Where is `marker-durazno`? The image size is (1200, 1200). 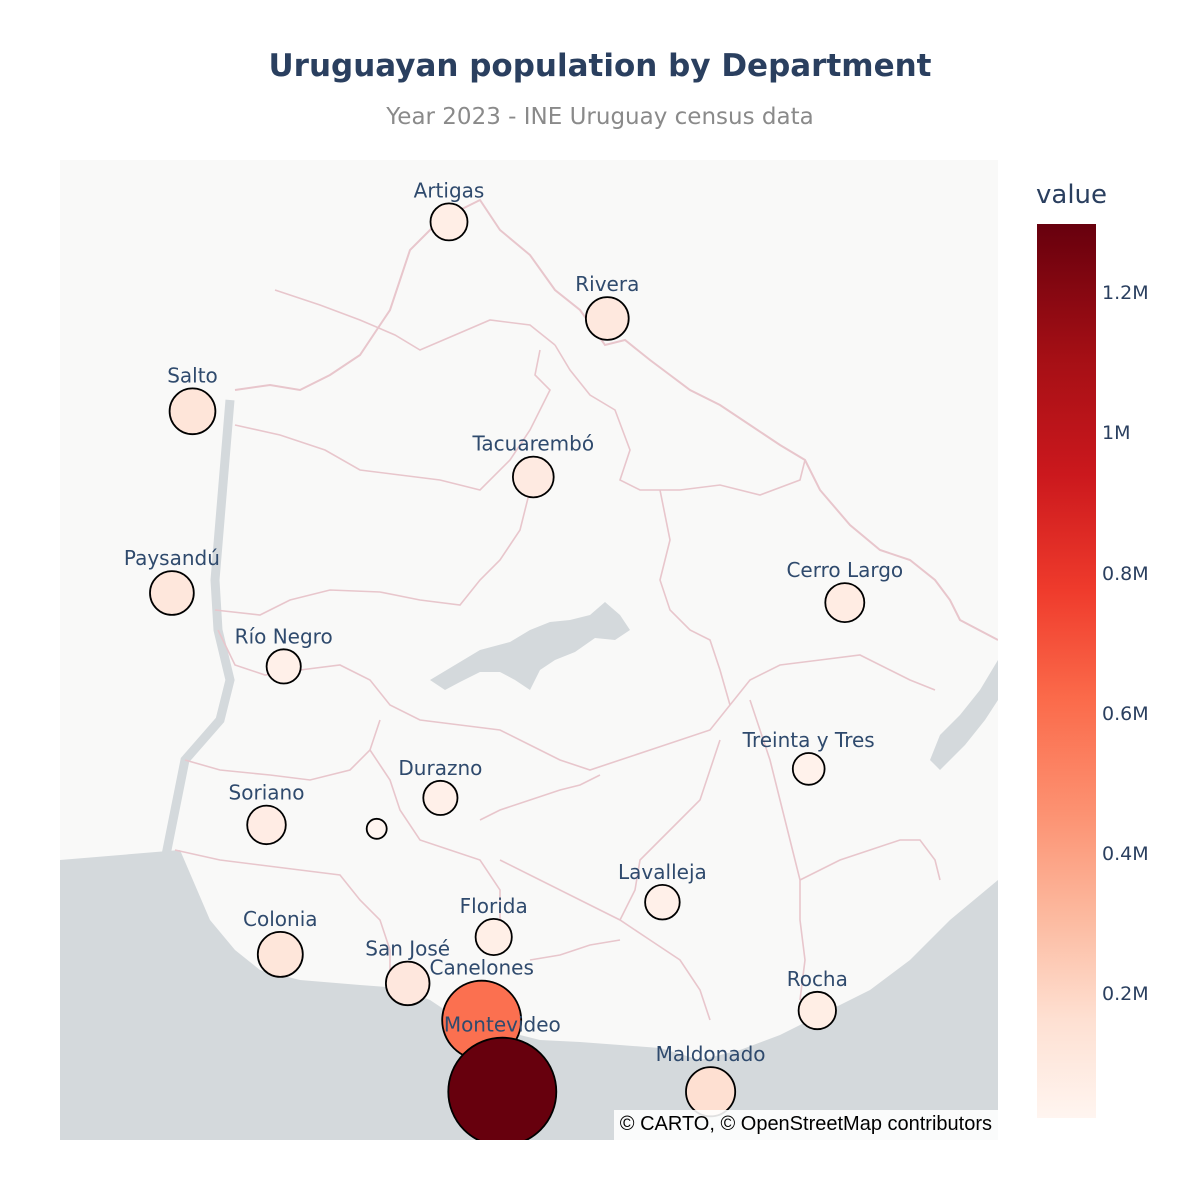
marker-durazno is located at coordinates (440, 797).